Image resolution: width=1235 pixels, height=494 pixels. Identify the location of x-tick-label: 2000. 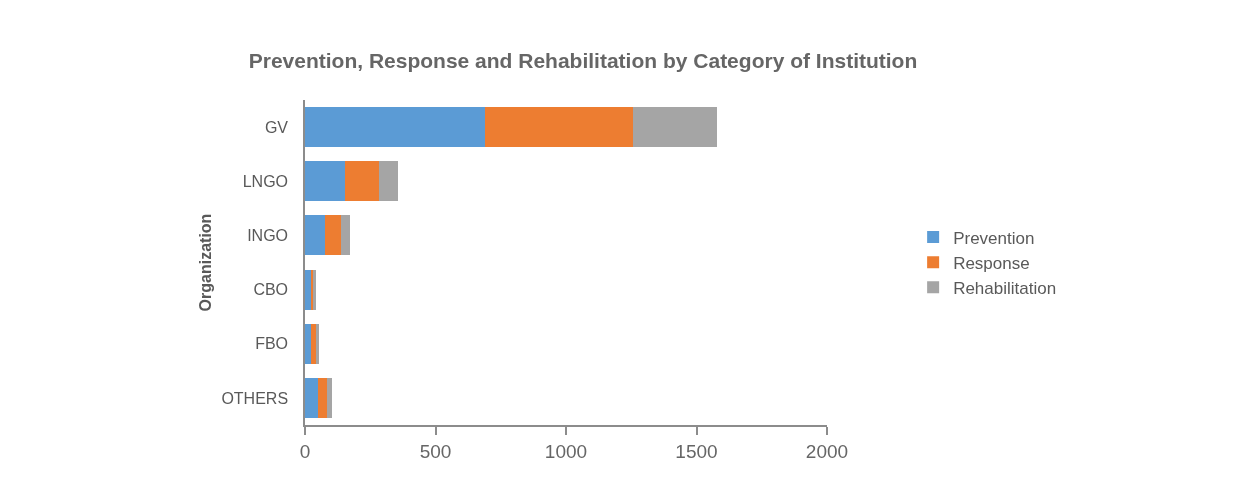
(827, 451).